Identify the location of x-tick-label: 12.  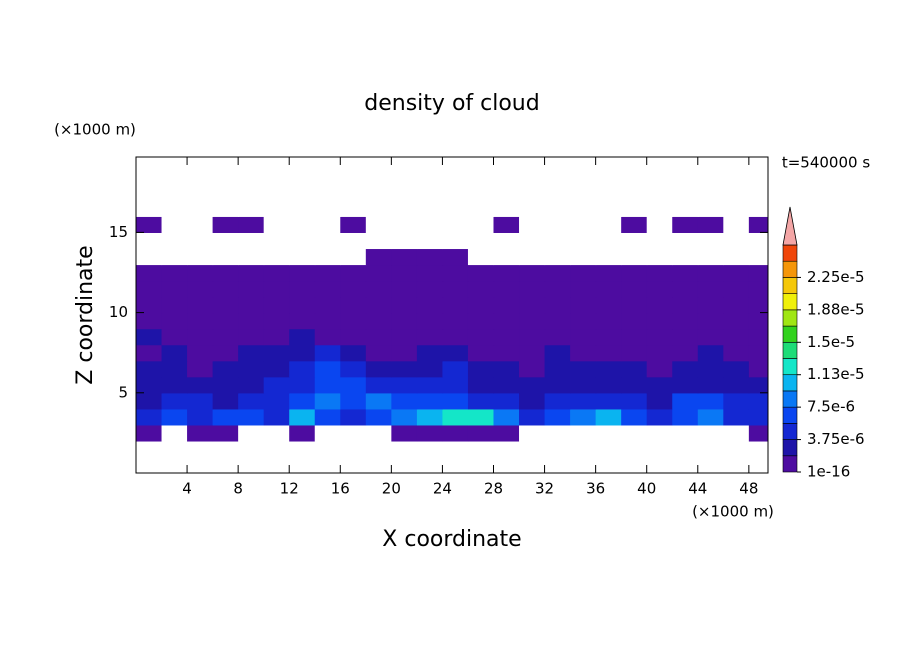
(289, 489).